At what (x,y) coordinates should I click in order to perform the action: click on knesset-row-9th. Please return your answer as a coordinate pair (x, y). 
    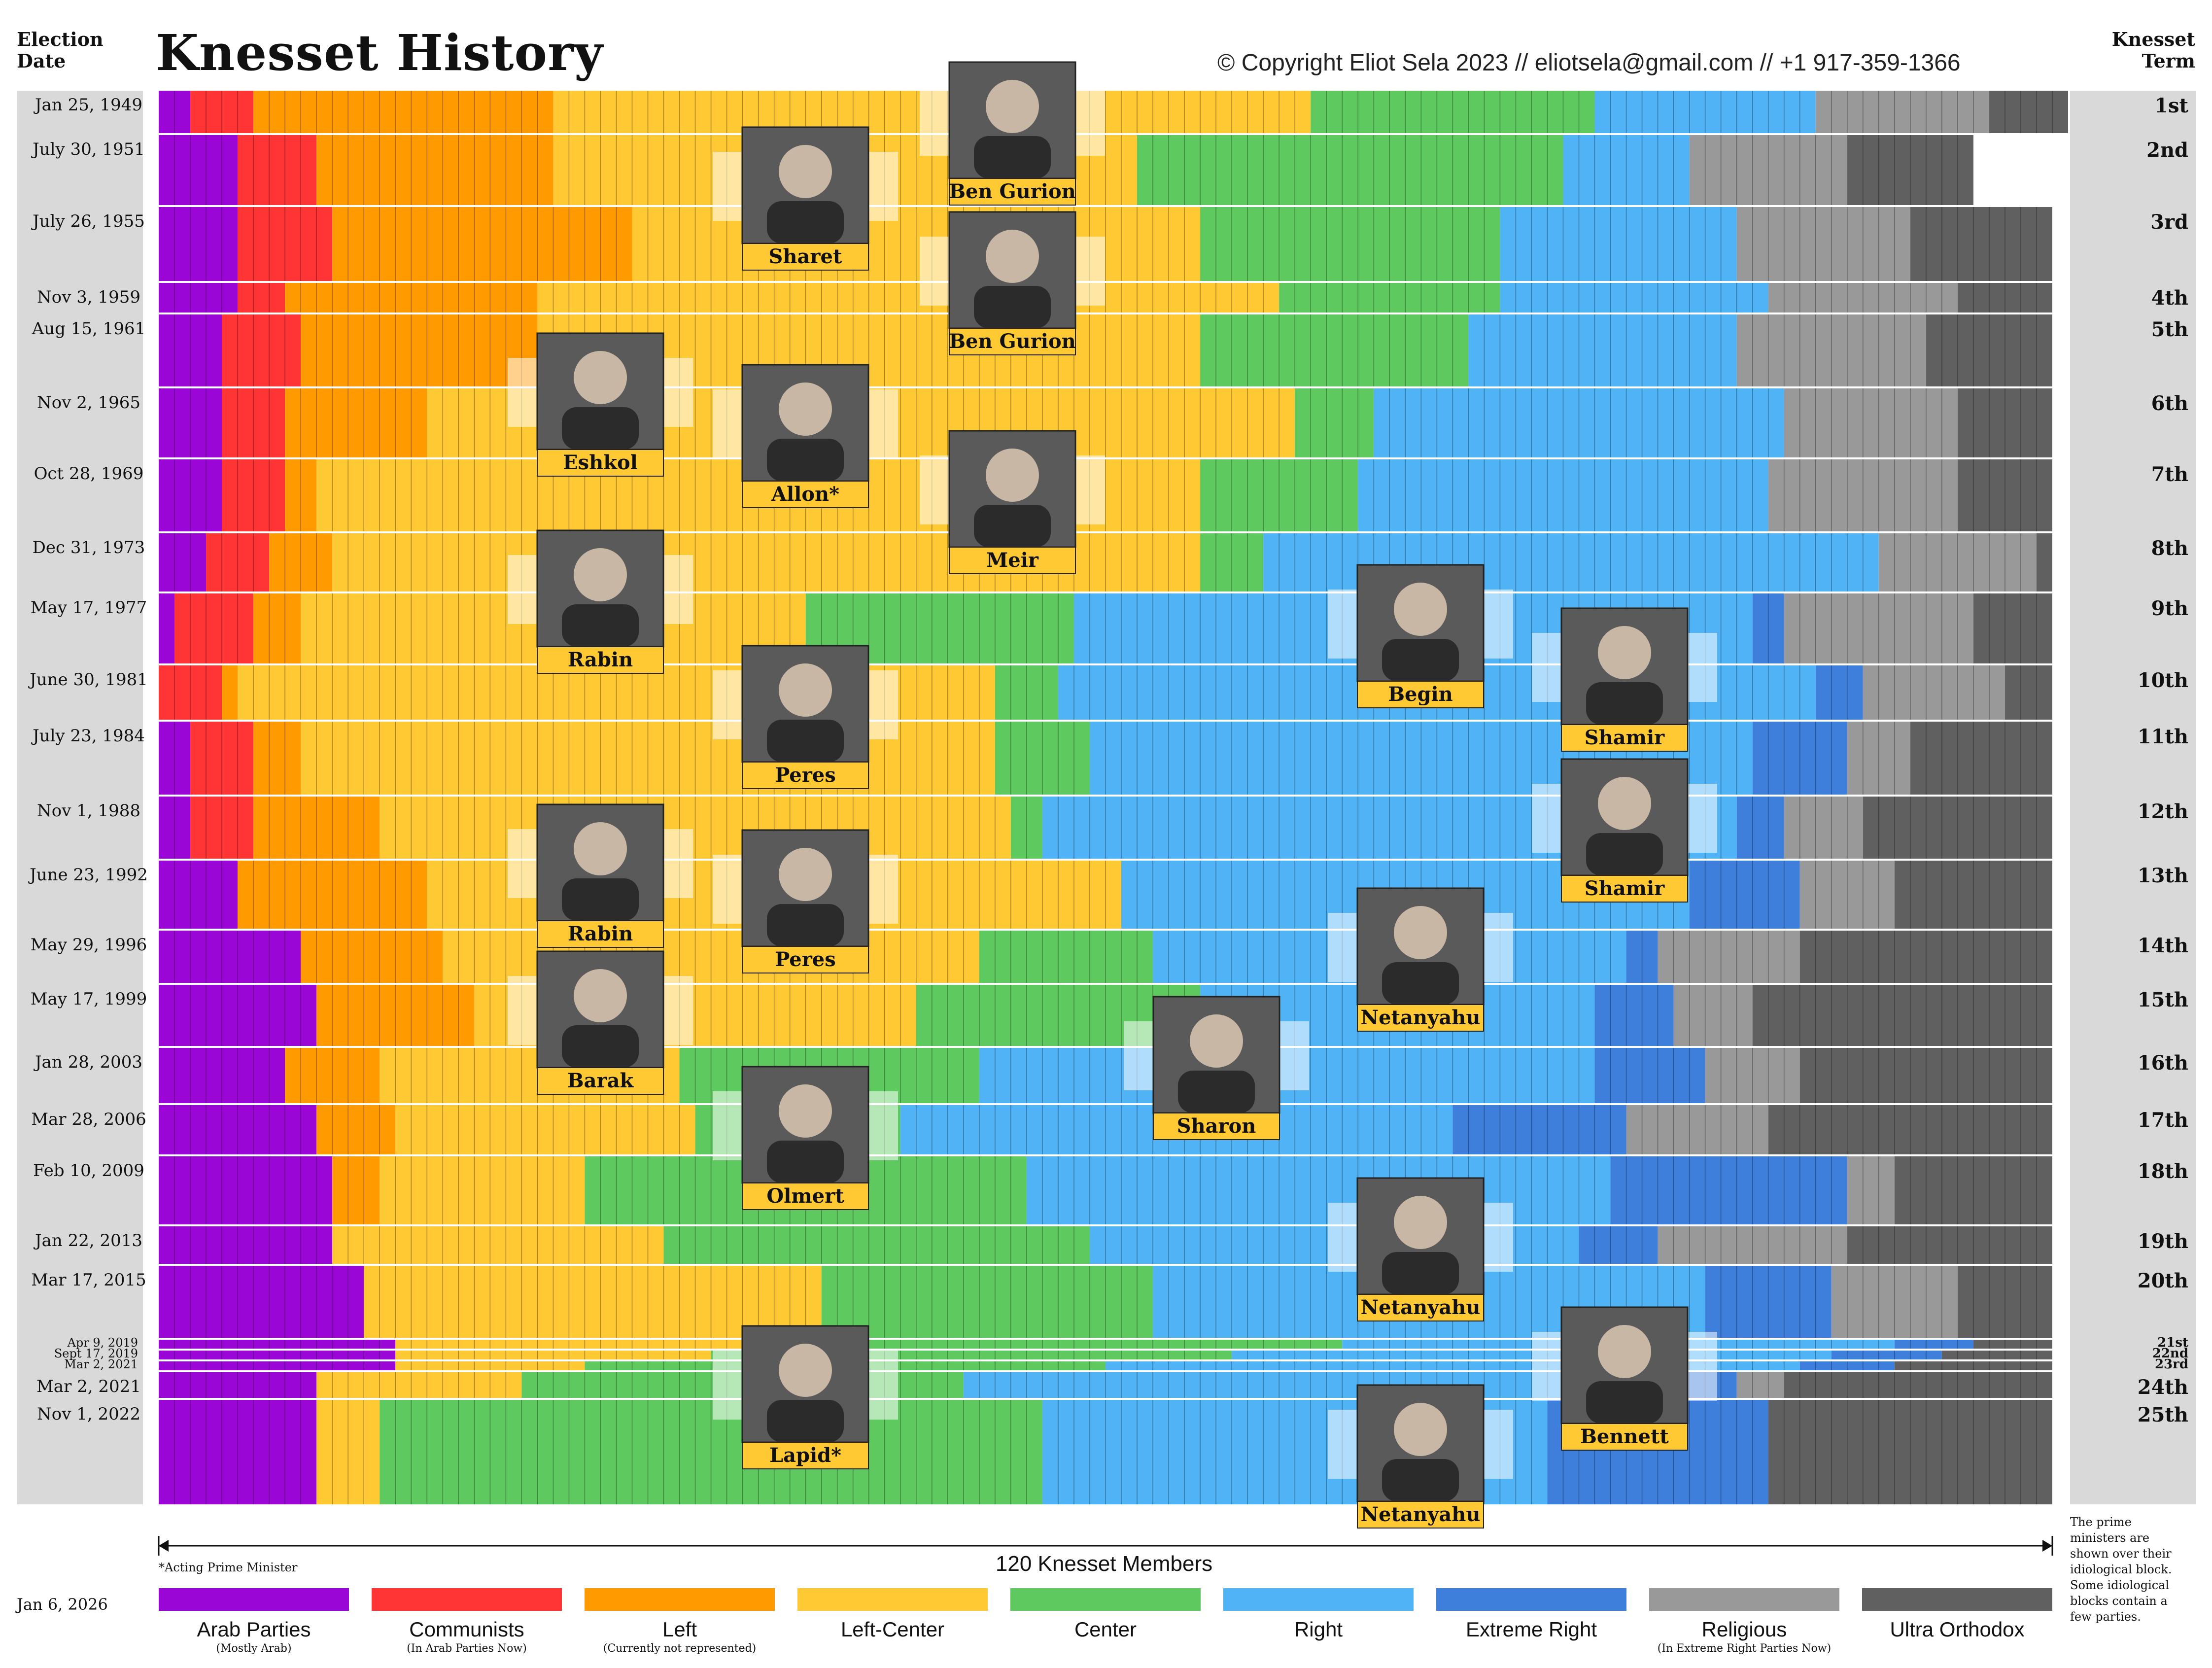
    Looking at the image, I should click on (1105, 628).